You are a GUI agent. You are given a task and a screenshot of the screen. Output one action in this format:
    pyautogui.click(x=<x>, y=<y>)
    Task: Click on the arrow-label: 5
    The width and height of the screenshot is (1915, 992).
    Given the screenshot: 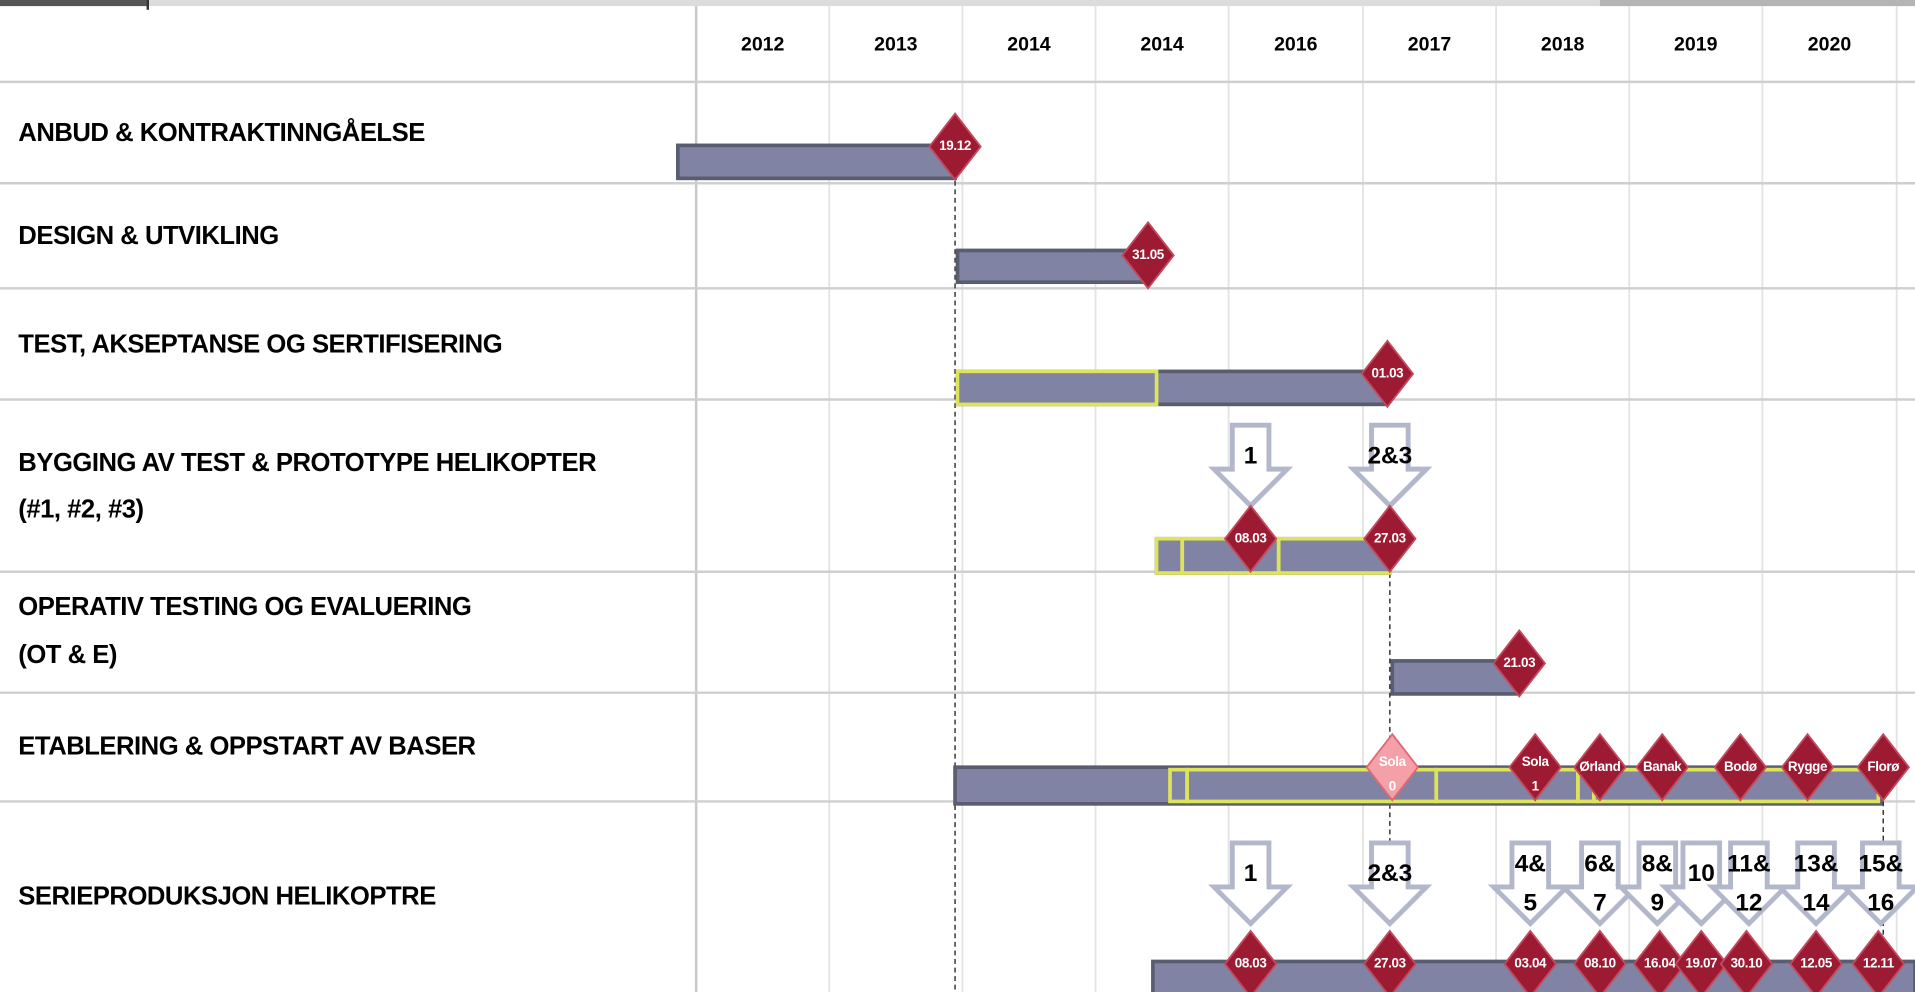 What is the action you would take?
    pyautogui.click(x=1531, y=902)
    